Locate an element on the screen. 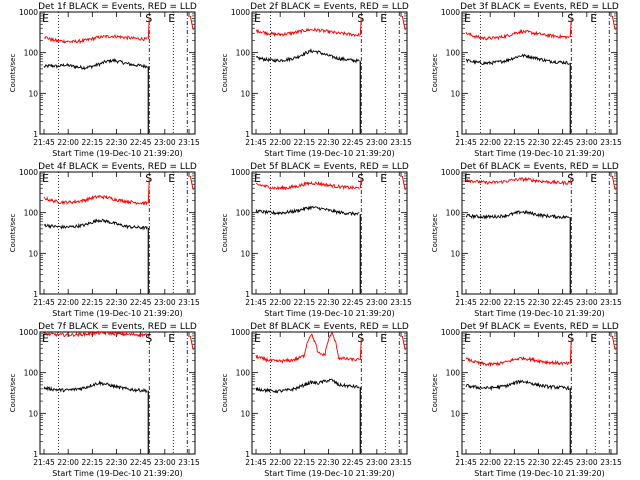 The width and height of the screenshot is (640, 480). panel-title: Det 9f BLACK = Events, RED = LLD is located at coordinates (539, 327).